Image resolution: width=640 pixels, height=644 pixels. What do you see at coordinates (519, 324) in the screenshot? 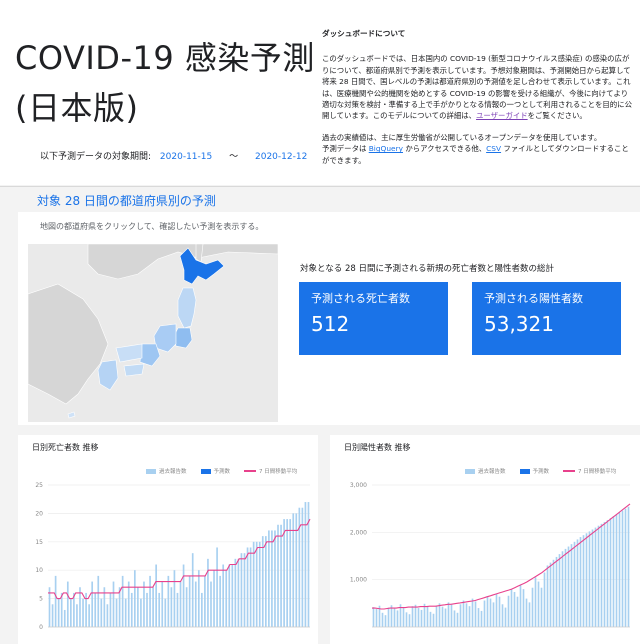
I see `kpi-cases-value: 53,321` at bounding box center [519, 324].